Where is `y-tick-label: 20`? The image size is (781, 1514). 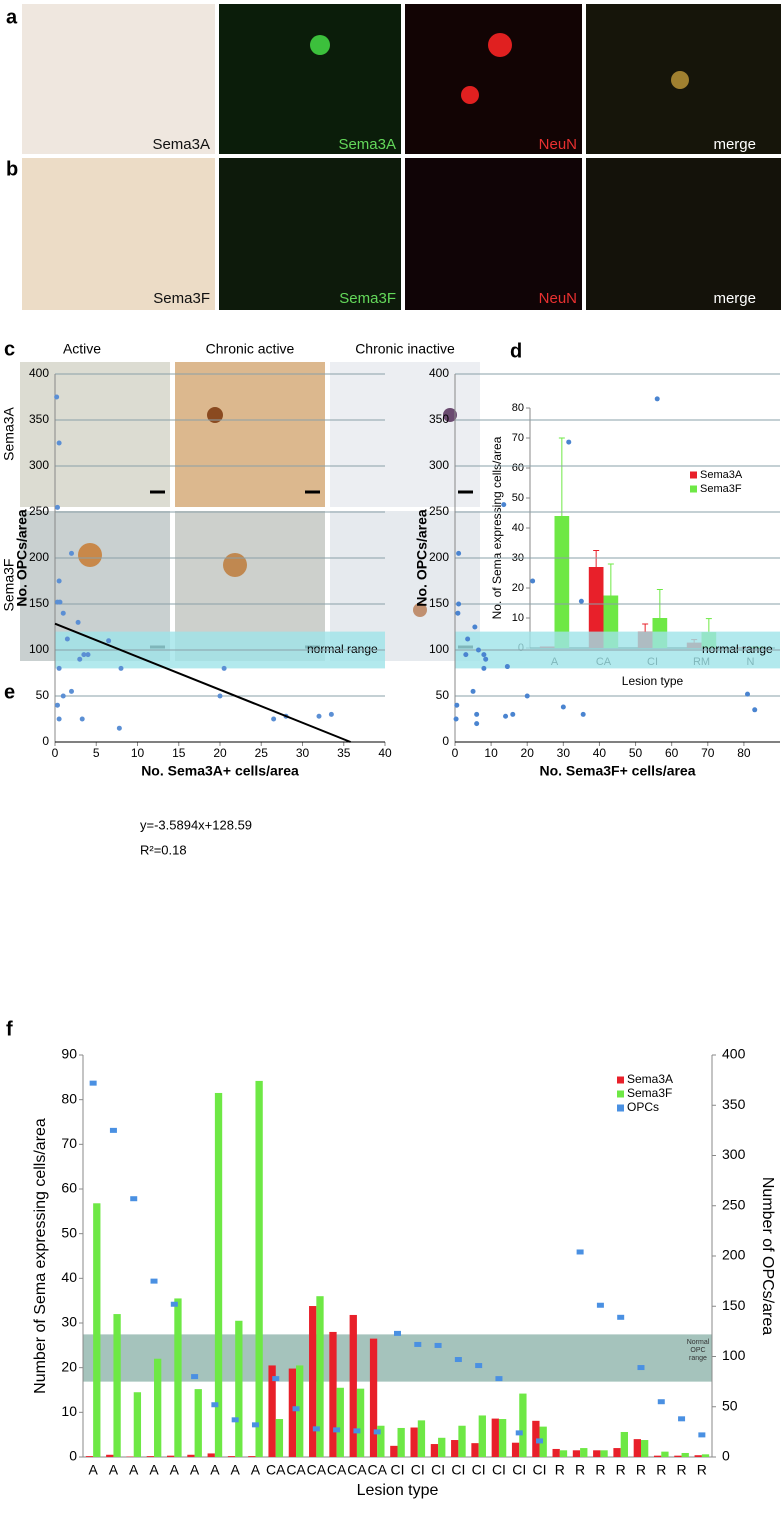
y-tick-label: 20 is located at coordinates (518, 588).